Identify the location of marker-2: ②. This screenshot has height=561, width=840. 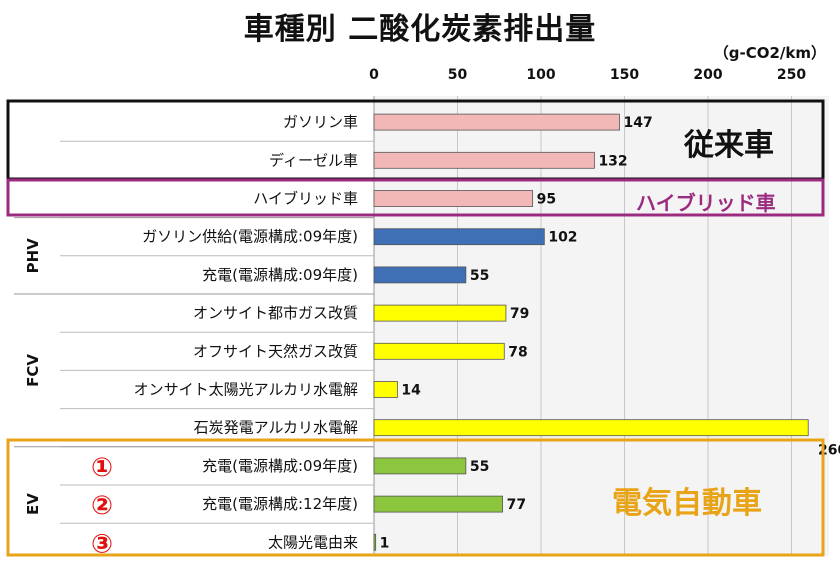
(102, 506).